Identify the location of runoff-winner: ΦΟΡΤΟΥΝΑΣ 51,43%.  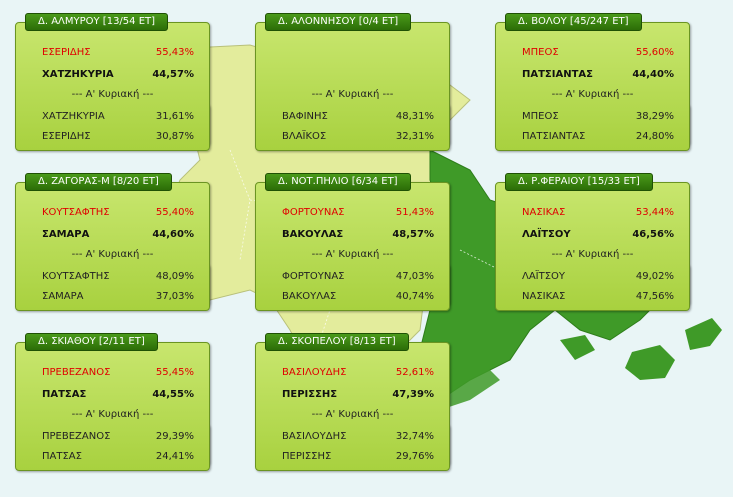
(358, 212).